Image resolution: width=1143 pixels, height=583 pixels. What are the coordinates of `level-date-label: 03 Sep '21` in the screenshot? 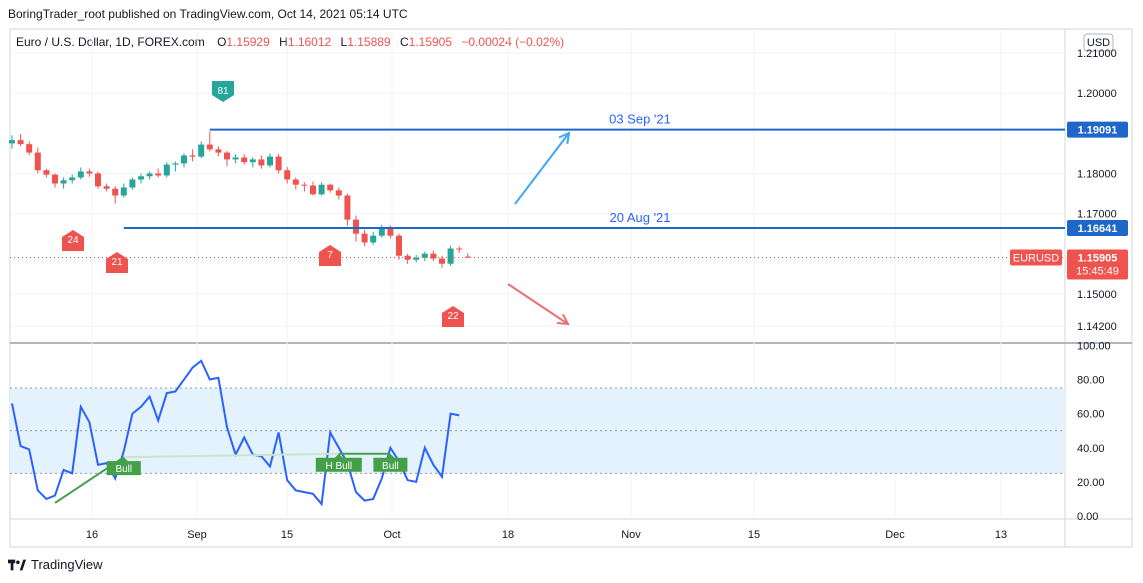 It's located at (640, 119).